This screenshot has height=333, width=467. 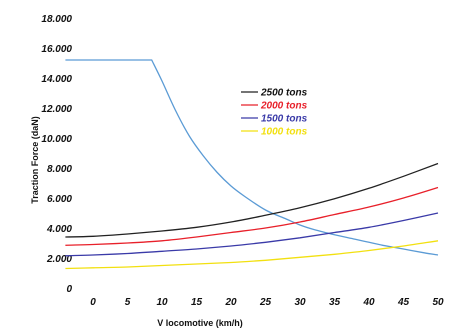 What do you see at coordinates (252, 255) in the screenshot?
I see `resistance-line-1000-tons` at bounding box center [252, 255].